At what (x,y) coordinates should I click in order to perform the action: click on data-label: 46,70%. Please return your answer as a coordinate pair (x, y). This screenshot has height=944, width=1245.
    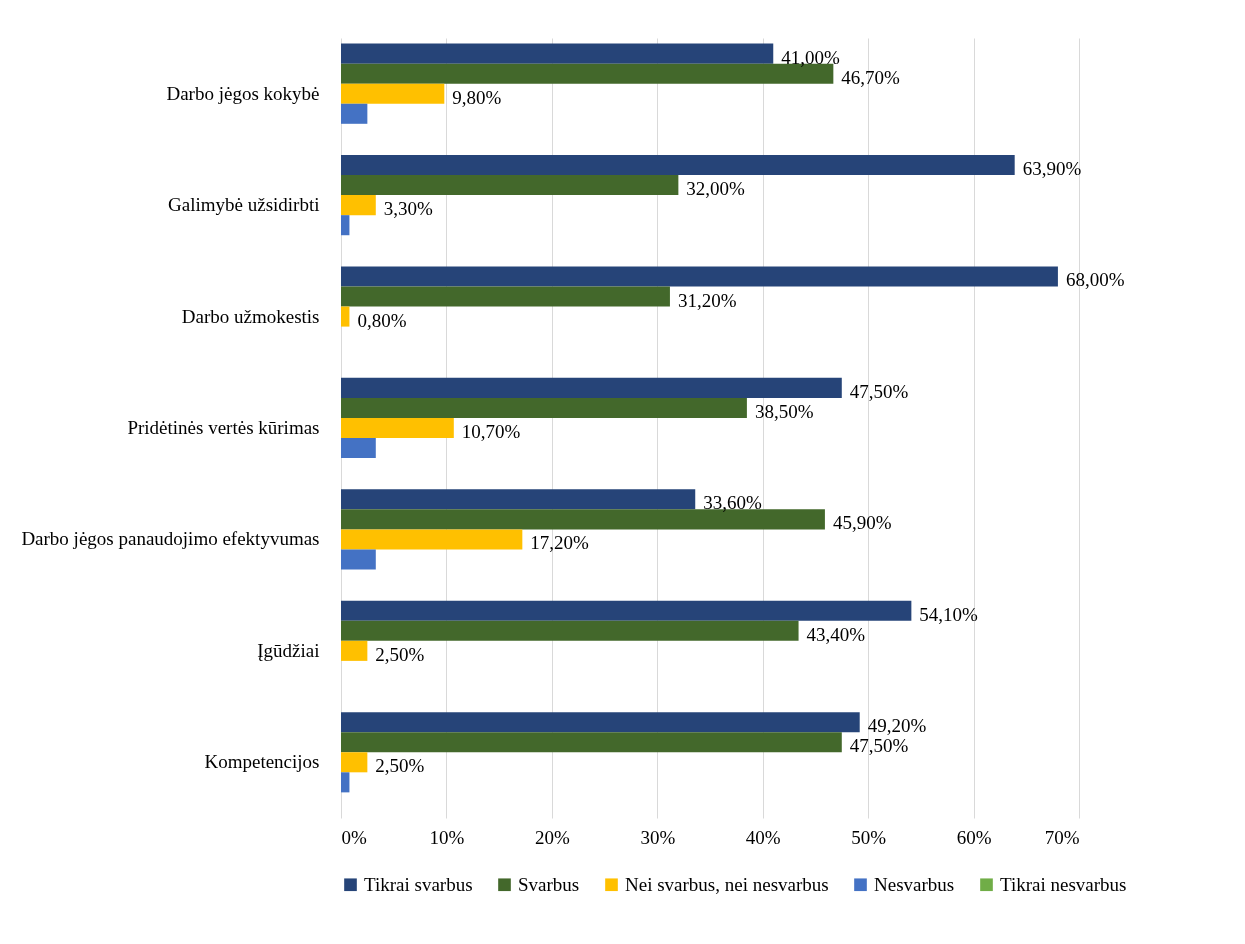
    Looking at the image, I should click on (871, 77).